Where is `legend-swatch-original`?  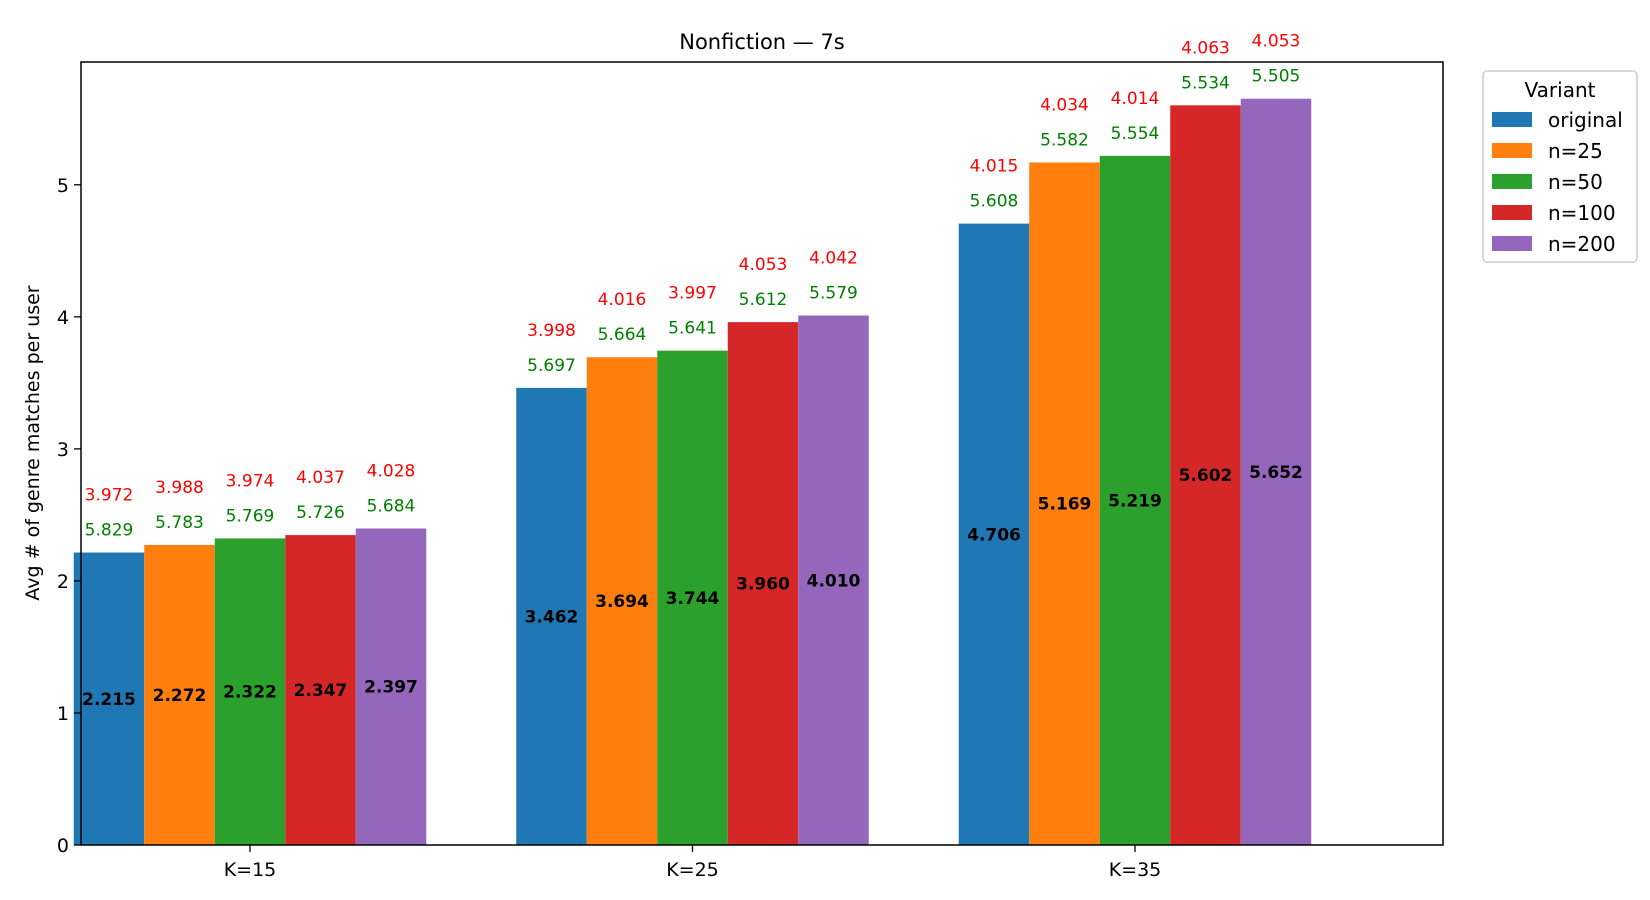 legend-swatch-original is located at coordinates (1512, 119).